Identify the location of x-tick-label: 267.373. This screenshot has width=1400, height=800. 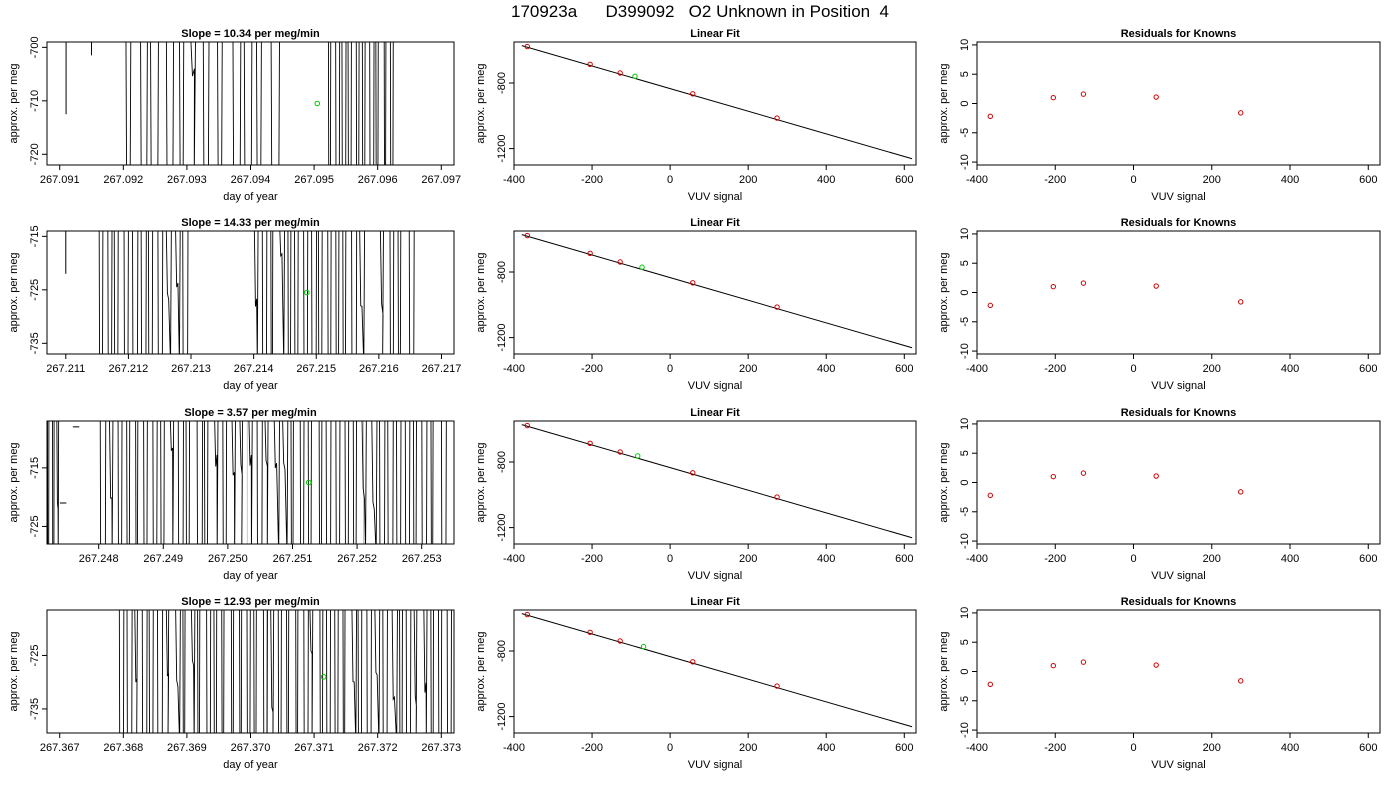
(441, 748).